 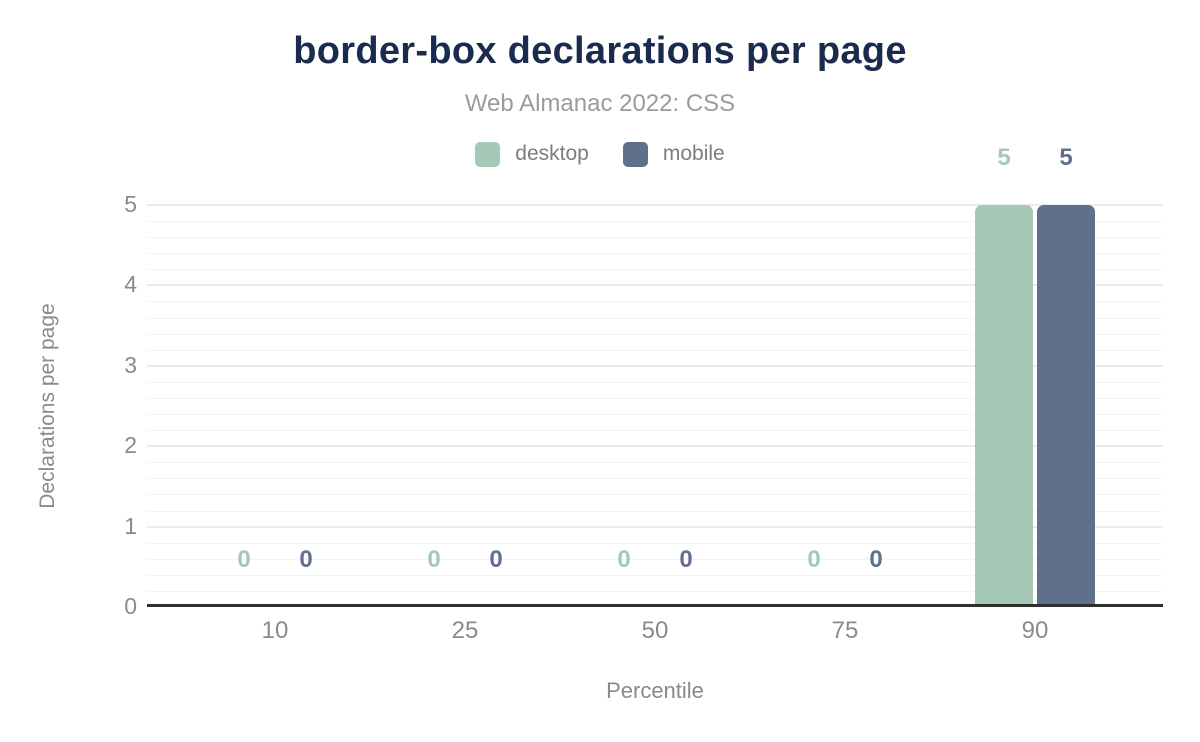 What do you see at coordinates (130, 364) in the screenshot?
I see `y-tick-label: 3` at bounding box center [130, 364].